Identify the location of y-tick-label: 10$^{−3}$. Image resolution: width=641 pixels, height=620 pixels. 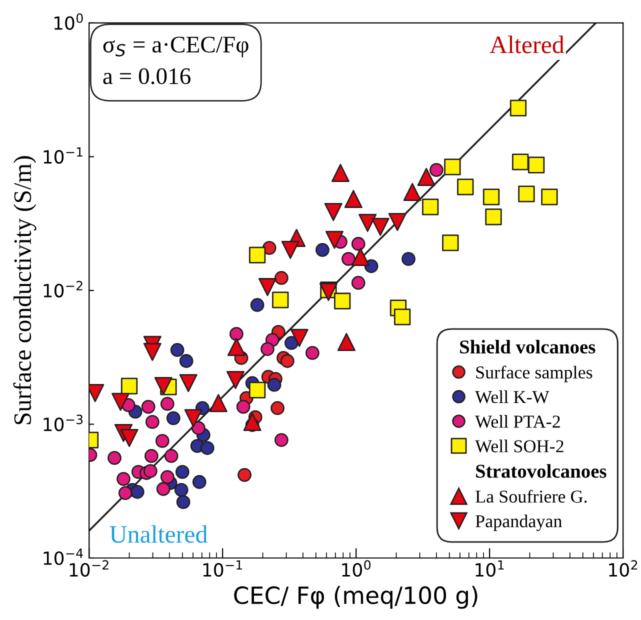
(63, 423).